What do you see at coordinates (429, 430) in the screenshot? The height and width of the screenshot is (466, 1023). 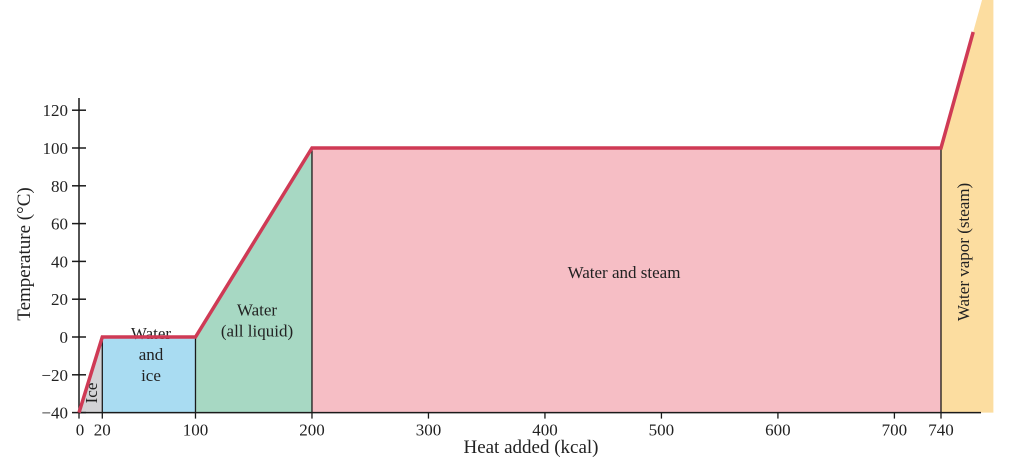 I see `x-tick-label-4: 300` at bounding box center [429, 430].